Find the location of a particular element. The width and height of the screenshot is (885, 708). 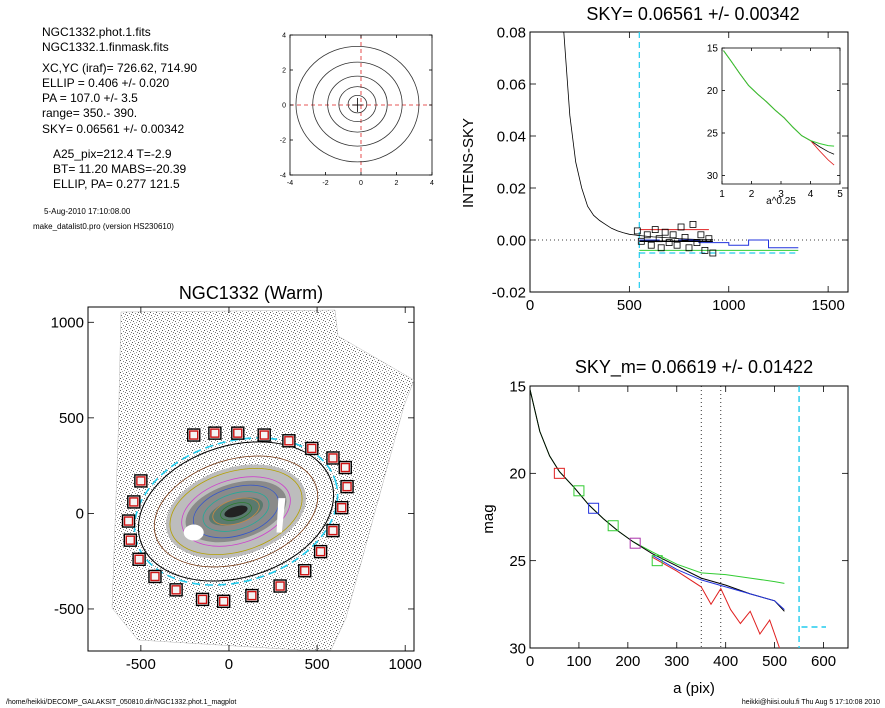

mag-red-line is located at coordinates (716, 602).